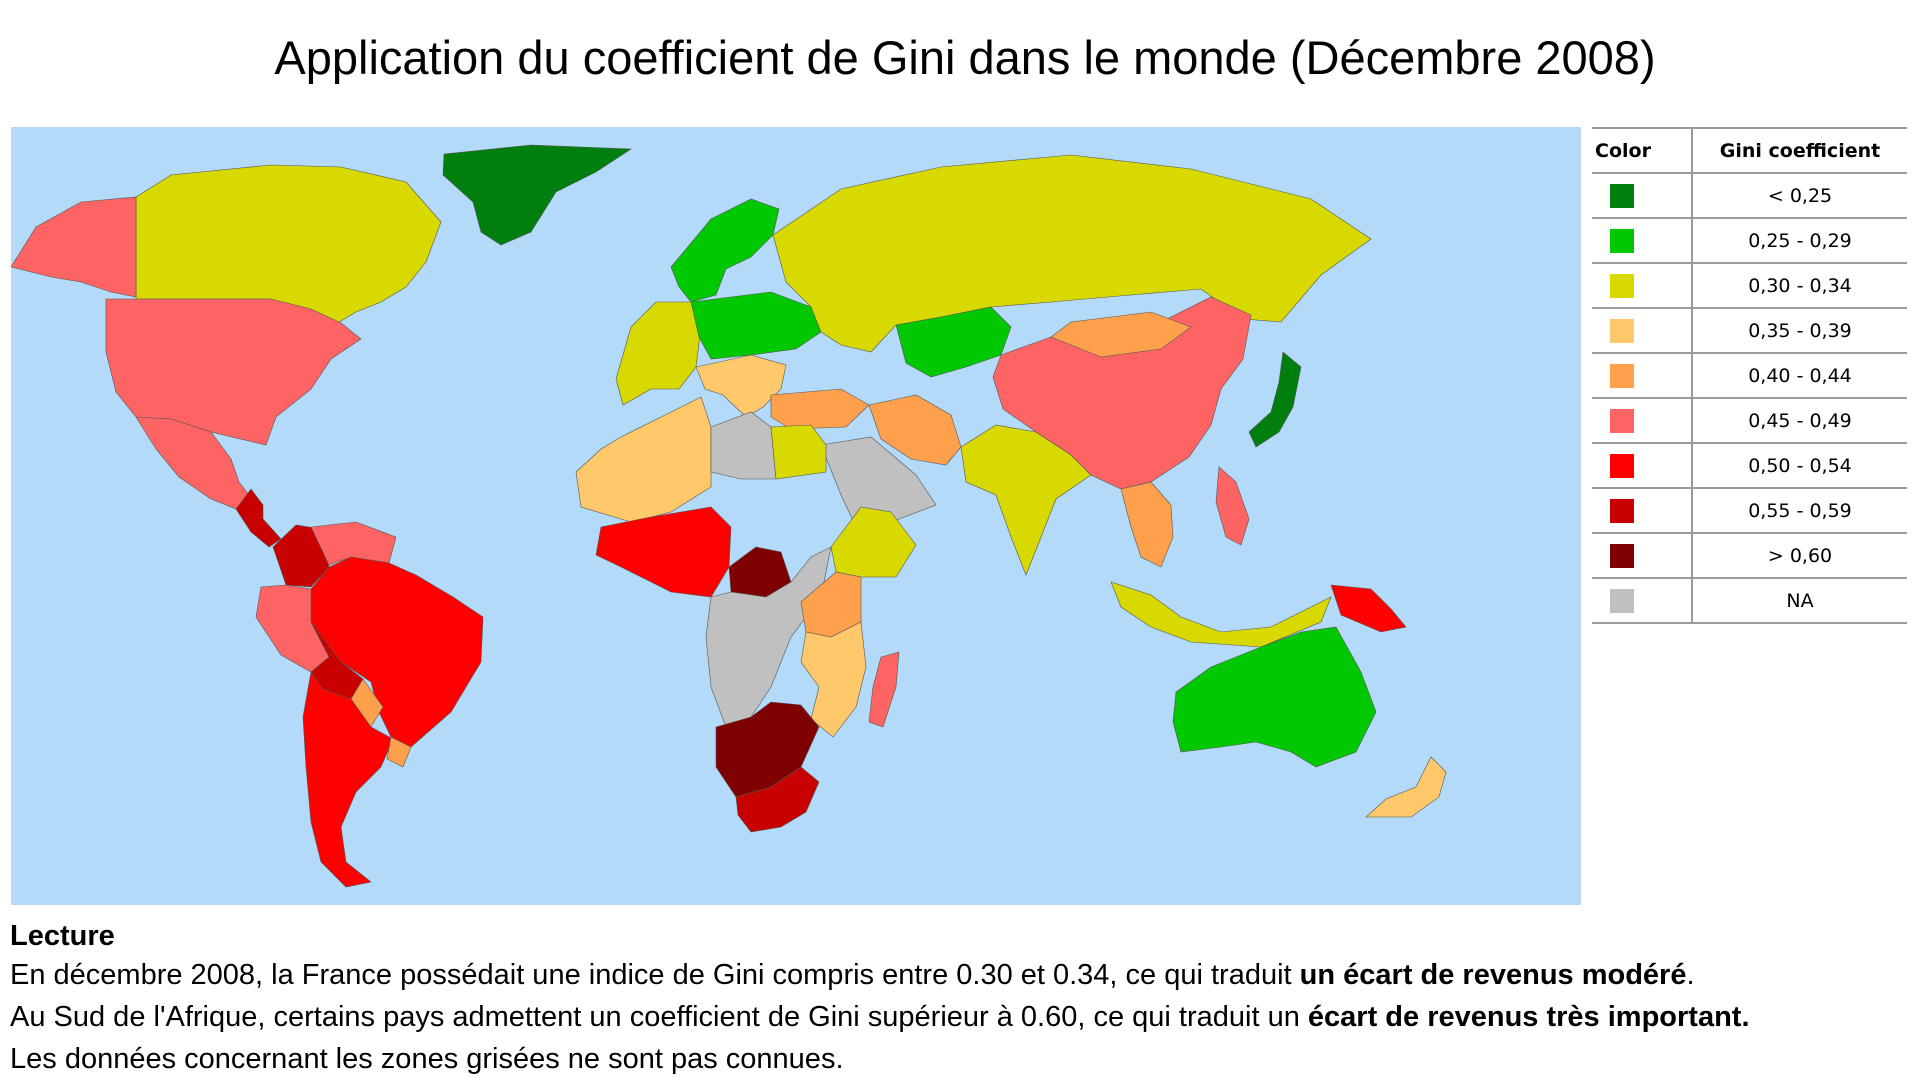 This screenshot has height=1080, width=1920. Describe the element at coordinates (725, 250) in the screenshot. I see `region-scandinavia` at that location.